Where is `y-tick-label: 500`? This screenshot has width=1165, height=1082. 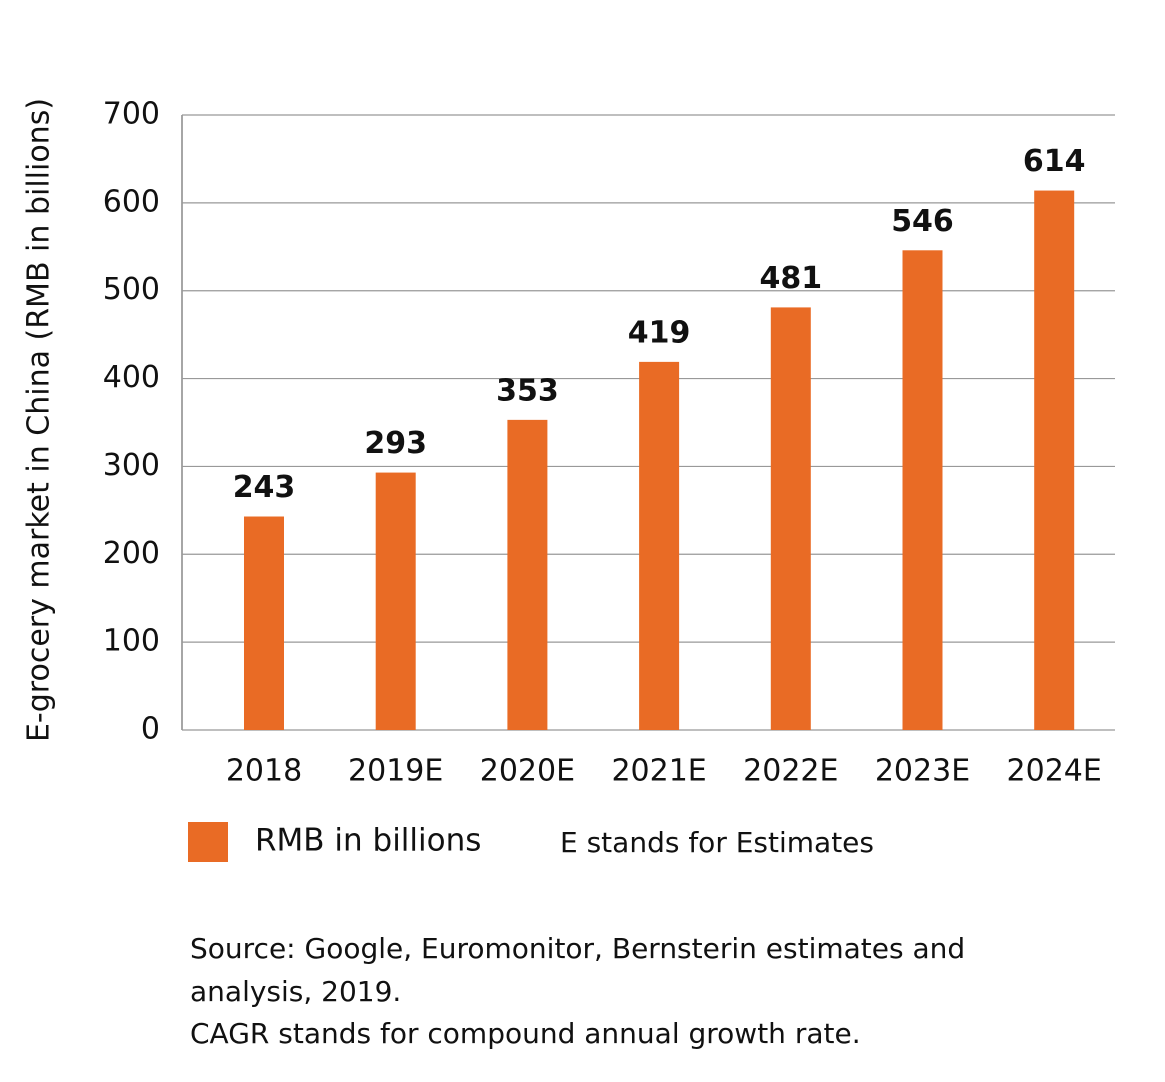
y-tick-label: 500 is located at coordinates (131, 289).